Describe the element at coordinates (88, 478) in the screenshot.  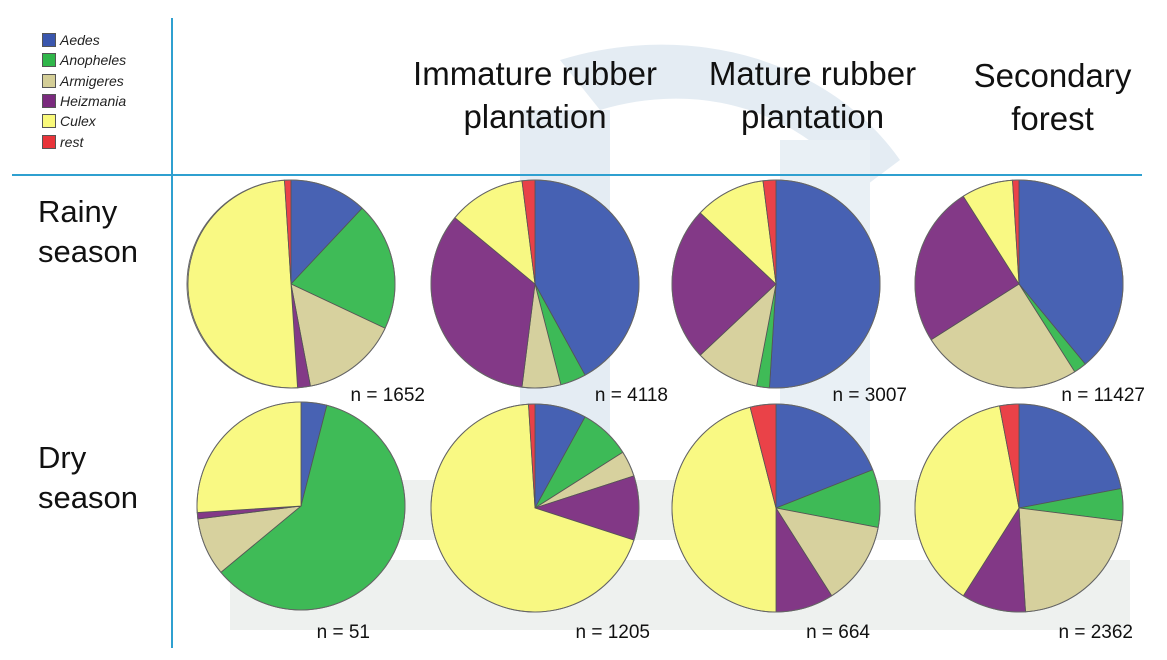
I see `row-title-dry-season: Dry season` at that location.